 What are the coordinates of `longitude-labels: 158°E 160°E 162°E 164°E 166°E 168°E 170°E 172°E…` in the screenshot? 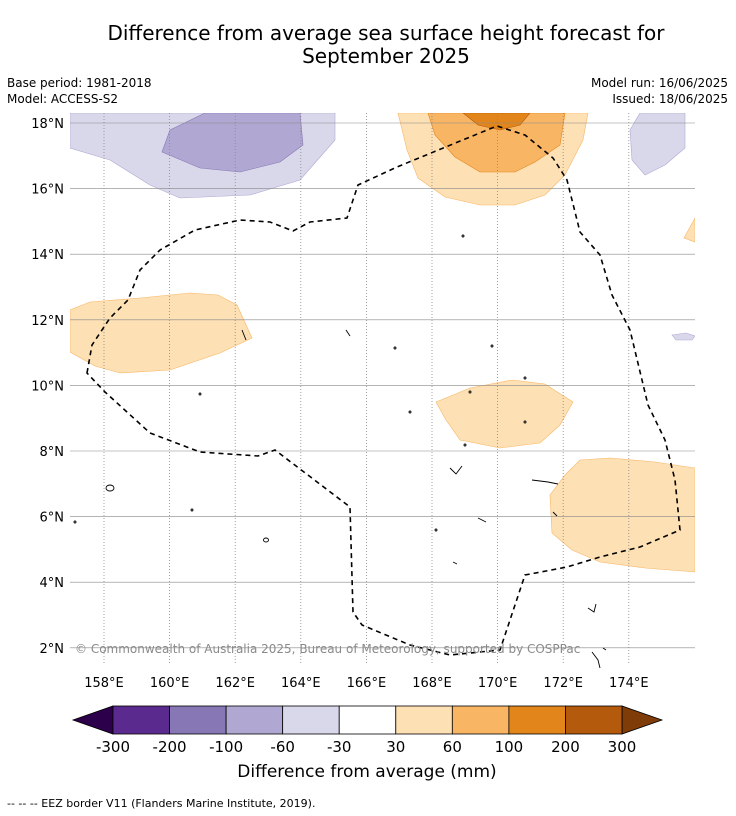 It's located at (366, 683).